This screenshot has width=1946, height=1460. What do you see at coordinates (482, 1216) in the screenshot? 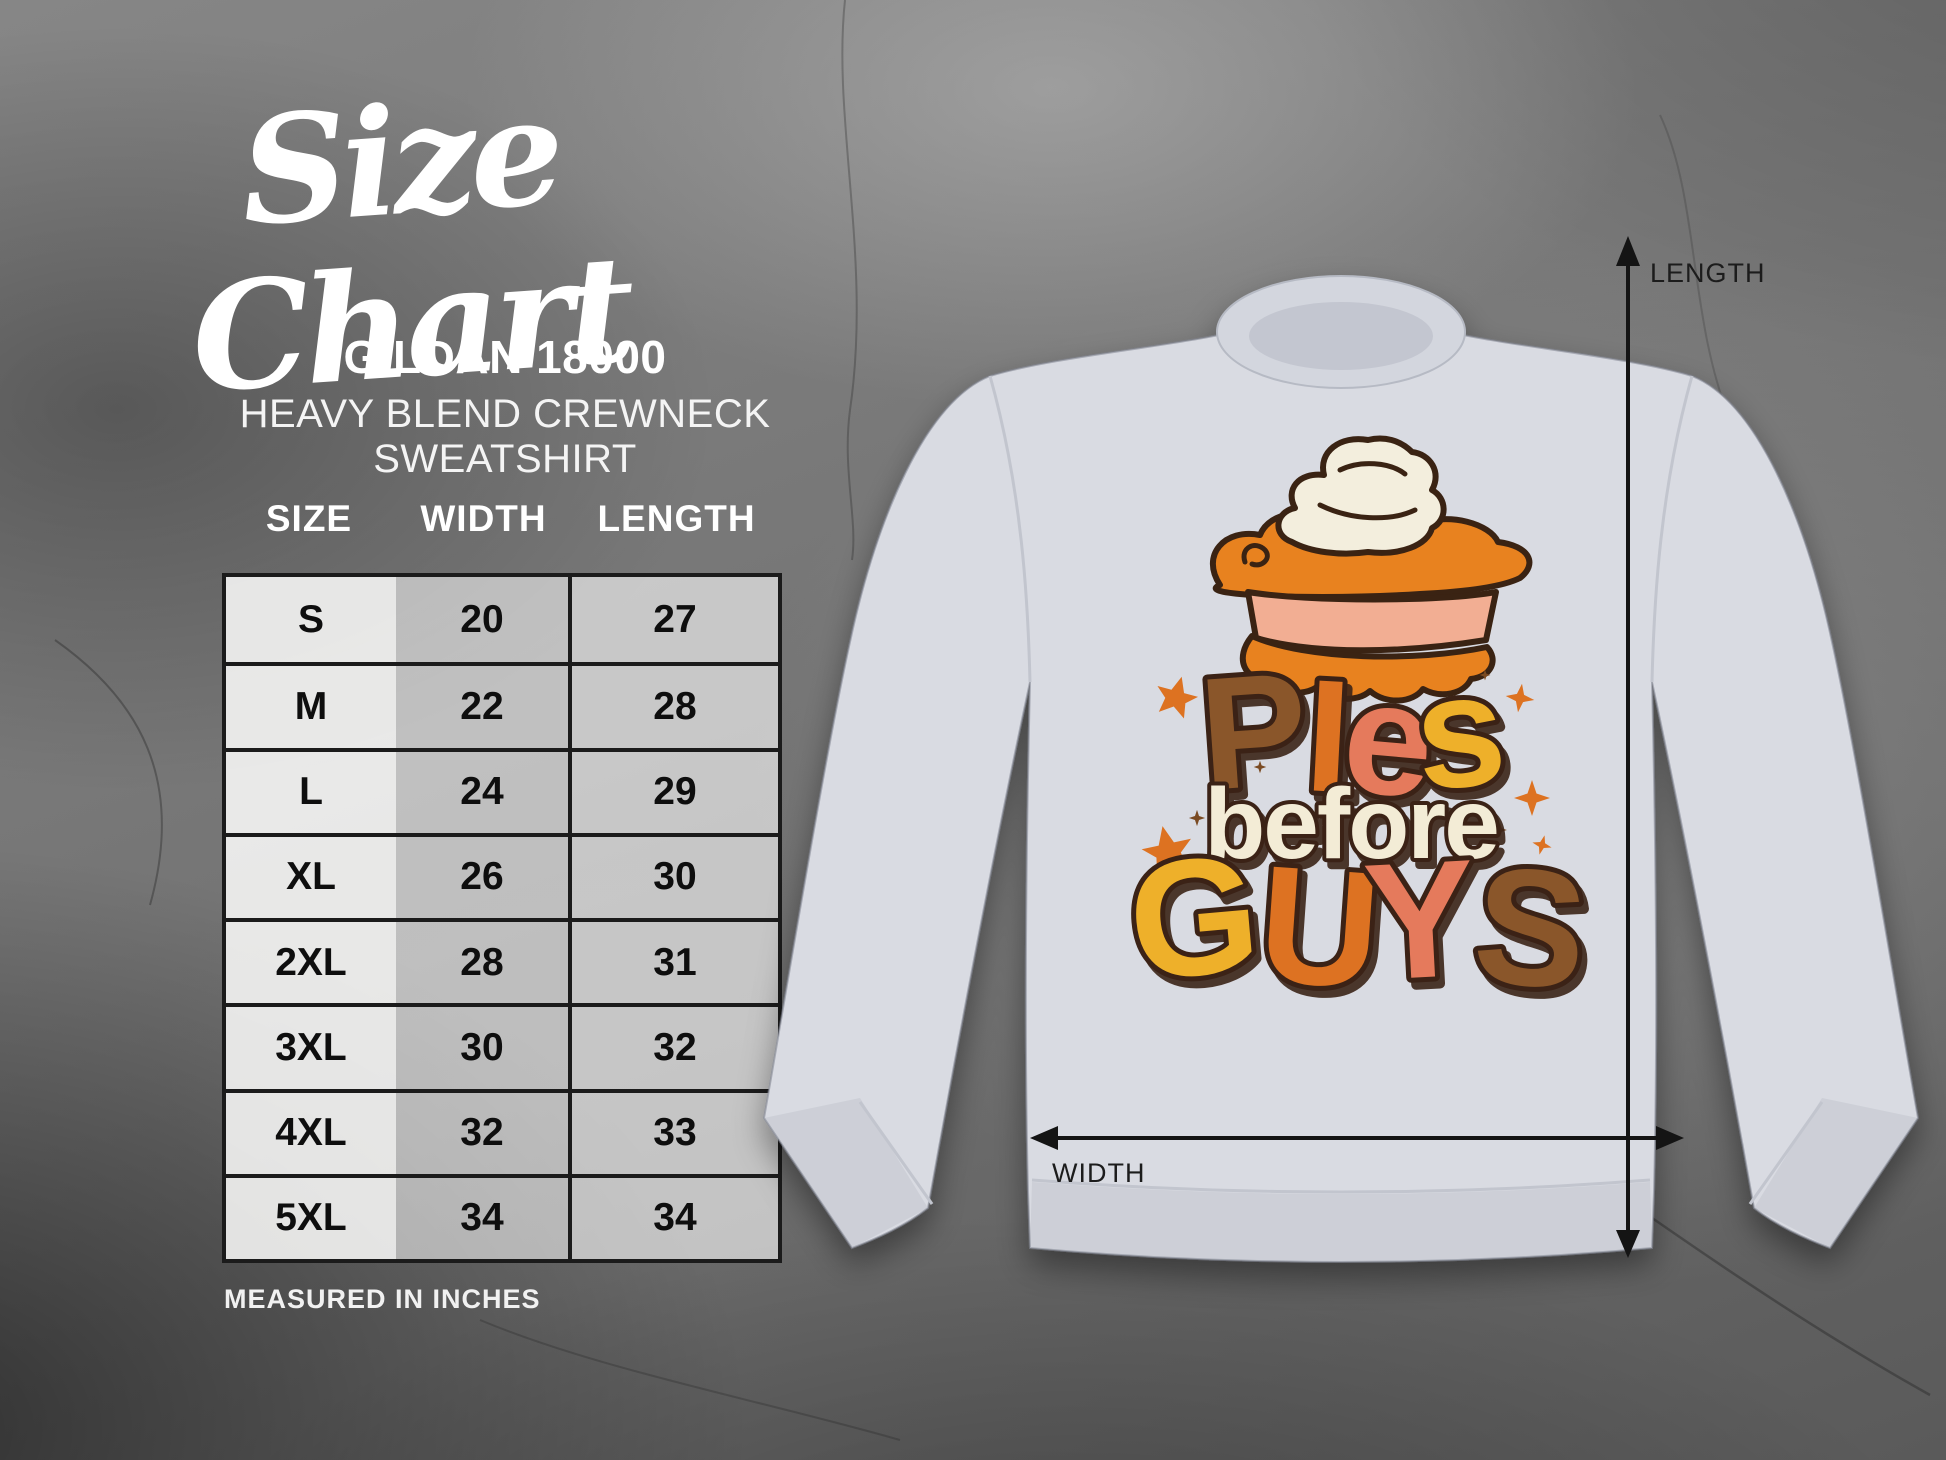
I see `width-value: 34` at bounding box center [482, 1216].